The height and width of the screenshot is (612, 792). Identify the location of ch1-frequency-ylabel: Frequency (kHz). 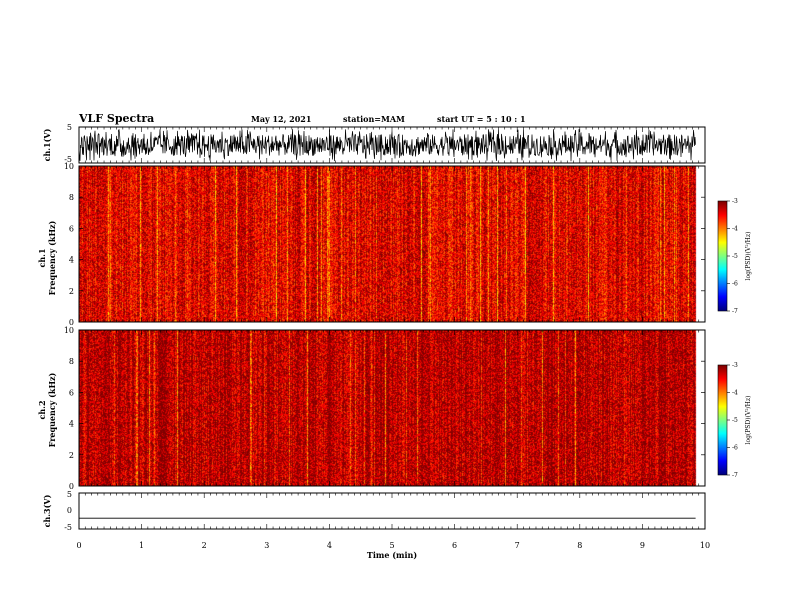
(52, 257).